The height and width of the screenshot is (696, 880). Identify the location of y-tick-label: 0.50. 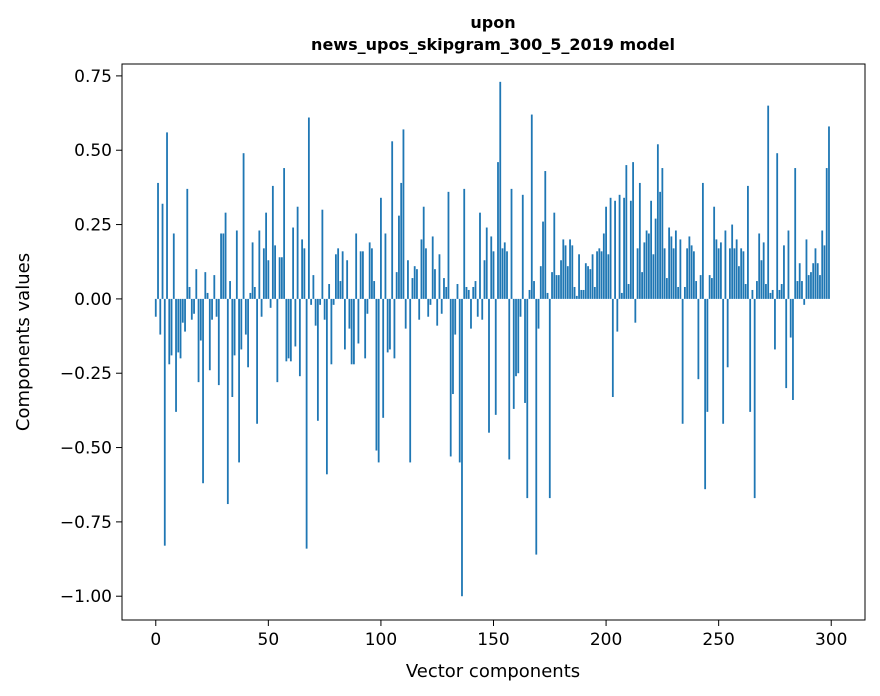
(93, 151).